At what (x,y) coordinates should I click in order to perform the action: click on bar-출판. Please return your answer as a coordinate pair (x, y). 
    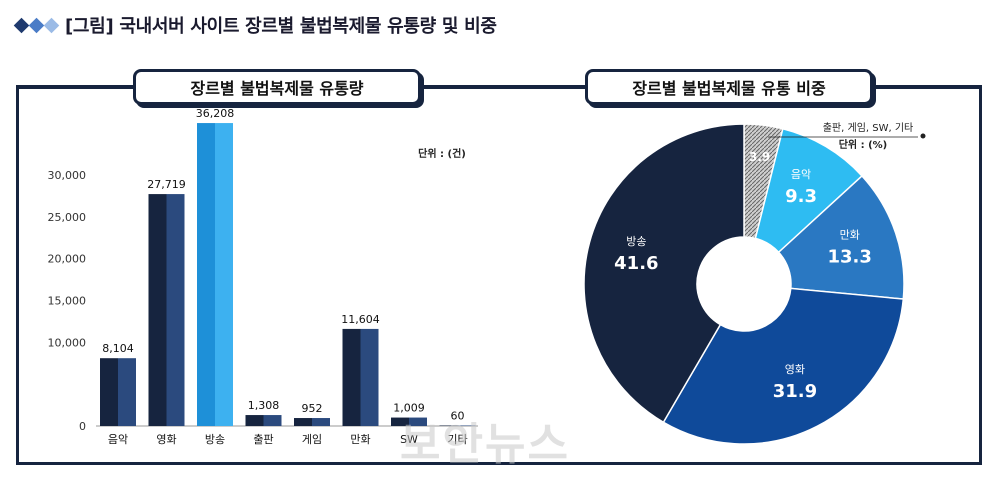
    Looking at the image, I should click on (254, 420).